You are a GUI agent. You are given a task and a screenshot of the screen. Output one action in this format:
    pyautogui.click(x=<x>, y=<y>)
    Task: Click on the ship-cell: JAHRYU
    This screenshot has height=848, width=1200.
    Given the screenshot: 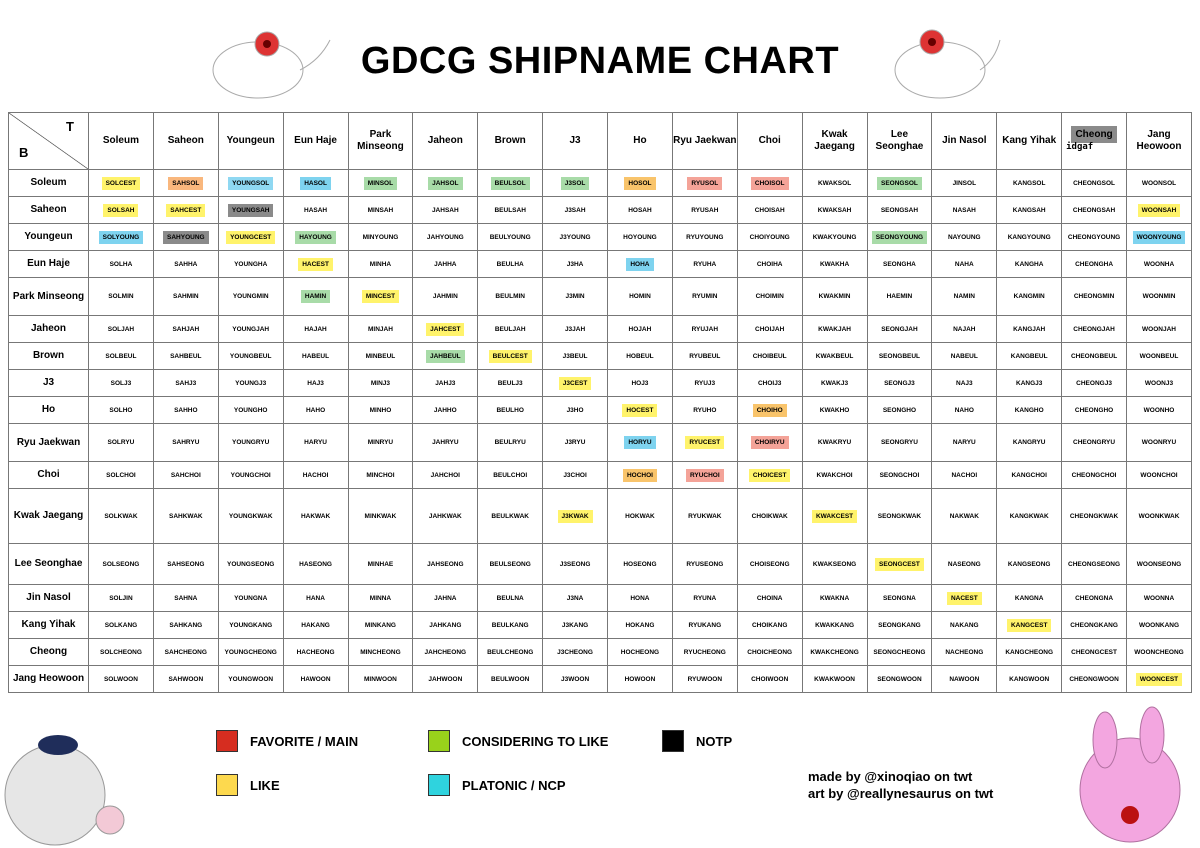 What is the action you would take?
    pyautogui.click(x=445, y=442)
    